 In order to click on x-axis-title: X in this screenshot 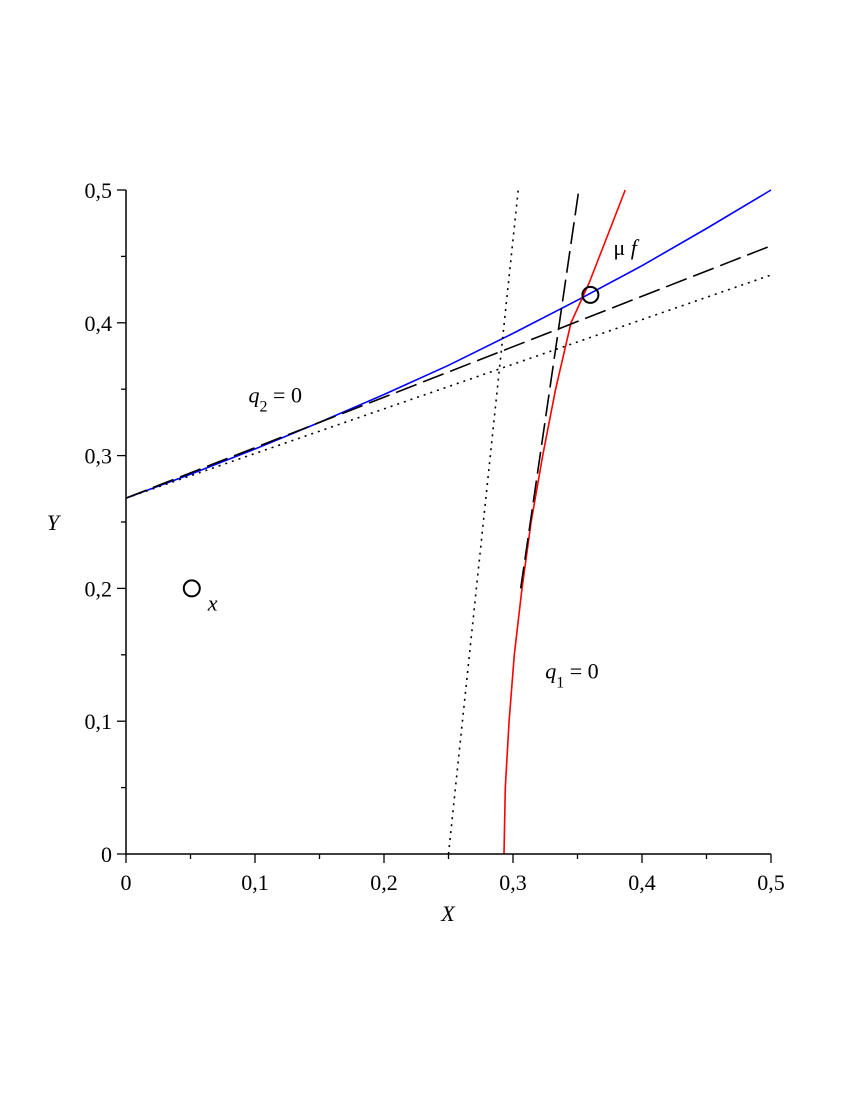, I will do `click(448, 913)`.